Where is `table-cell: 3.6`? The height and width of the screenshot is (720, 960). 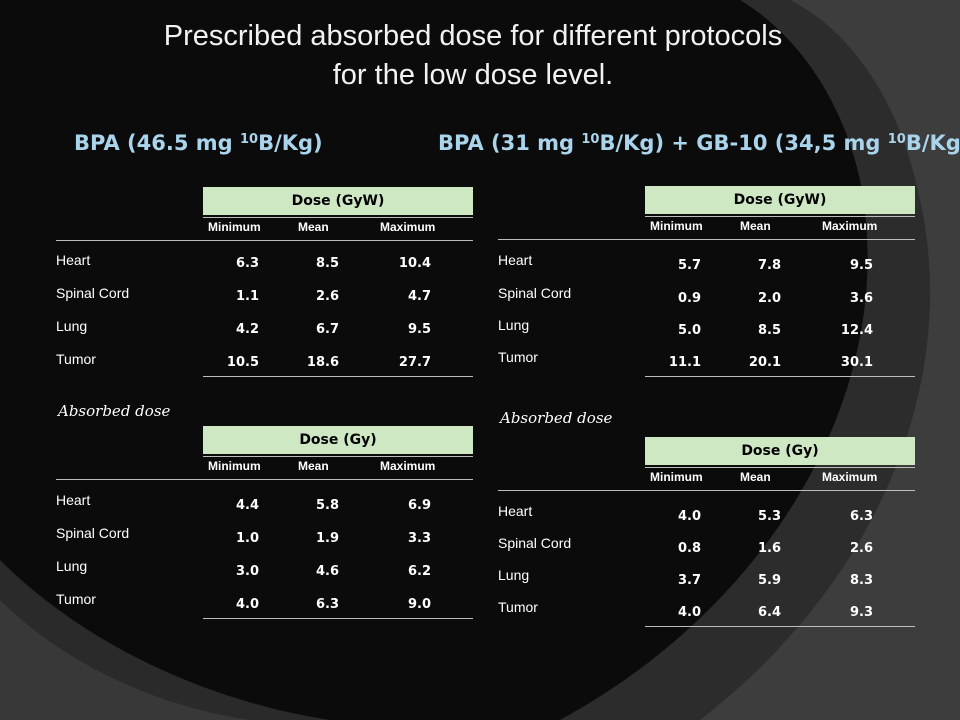
table-cell: 3.6 is located at coordinates (861, 298).